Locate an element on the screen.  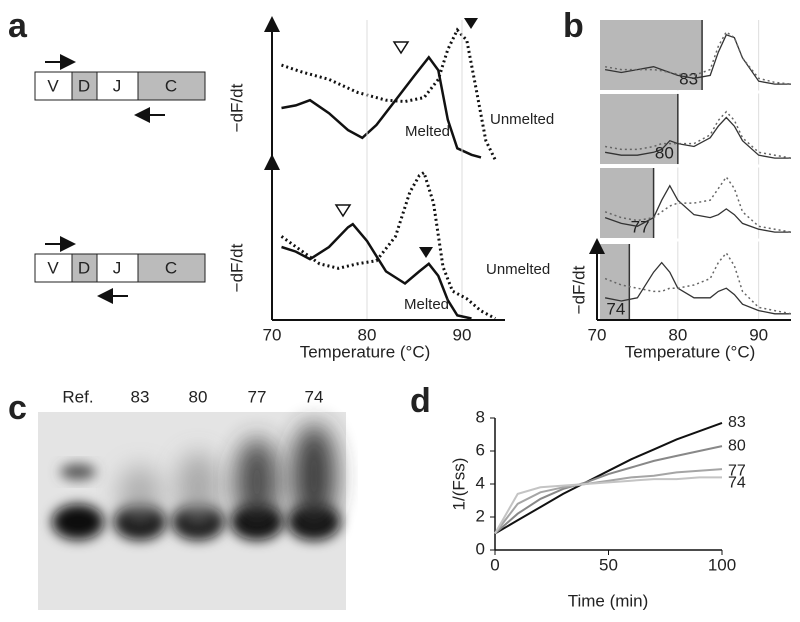
y-tick-label: 8 is located at coordinates (480, 416).